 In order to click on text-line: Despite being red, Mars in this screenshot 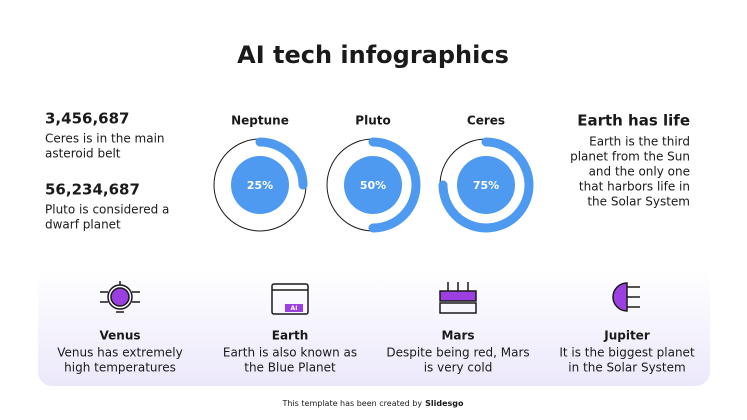, I will do `click(457, 353)`.